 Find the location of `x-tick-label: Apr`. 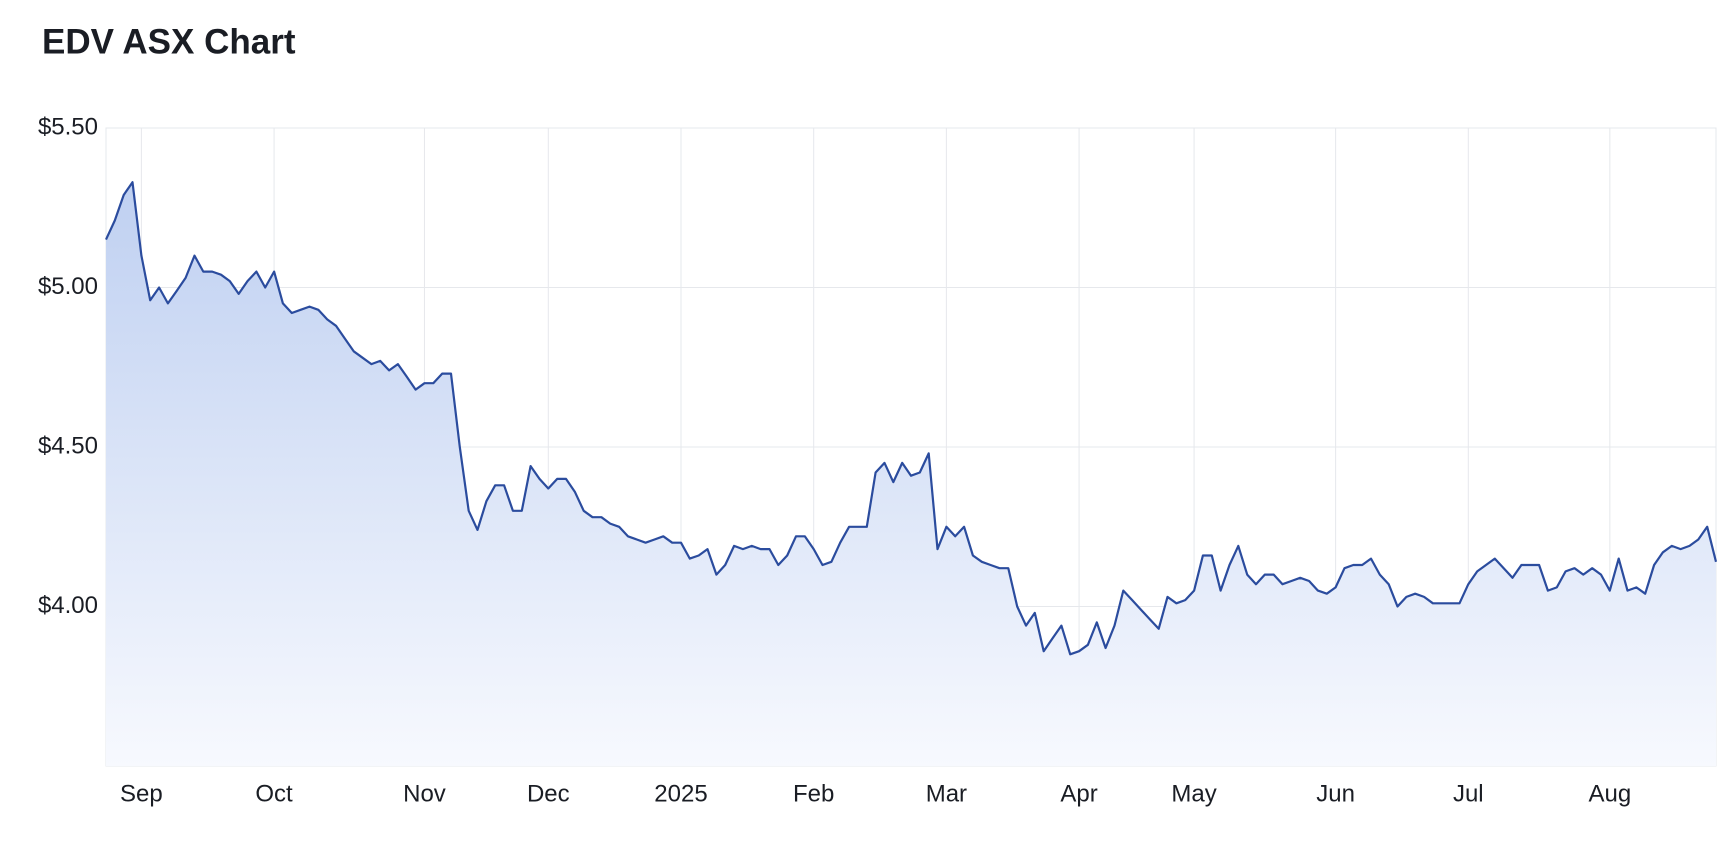

x-tick-label: Apr is located at coordinates (1078, 793).